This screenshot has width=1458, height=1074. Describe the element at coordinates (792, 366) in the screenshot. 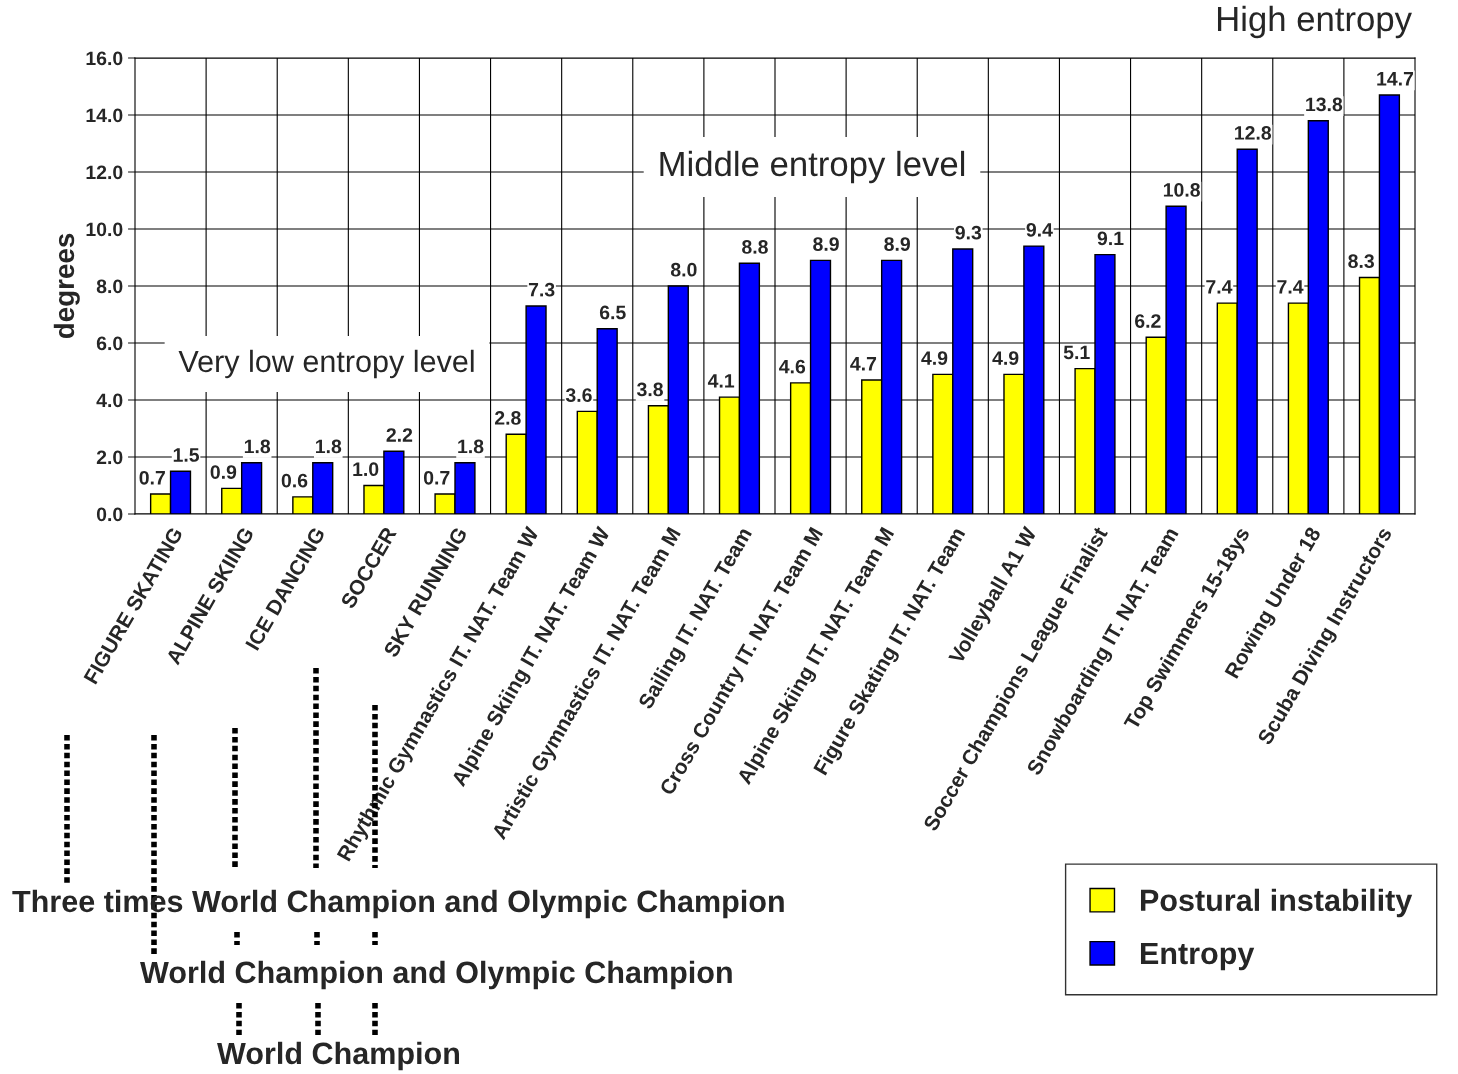

I see `data-label: 4.6` at that location.